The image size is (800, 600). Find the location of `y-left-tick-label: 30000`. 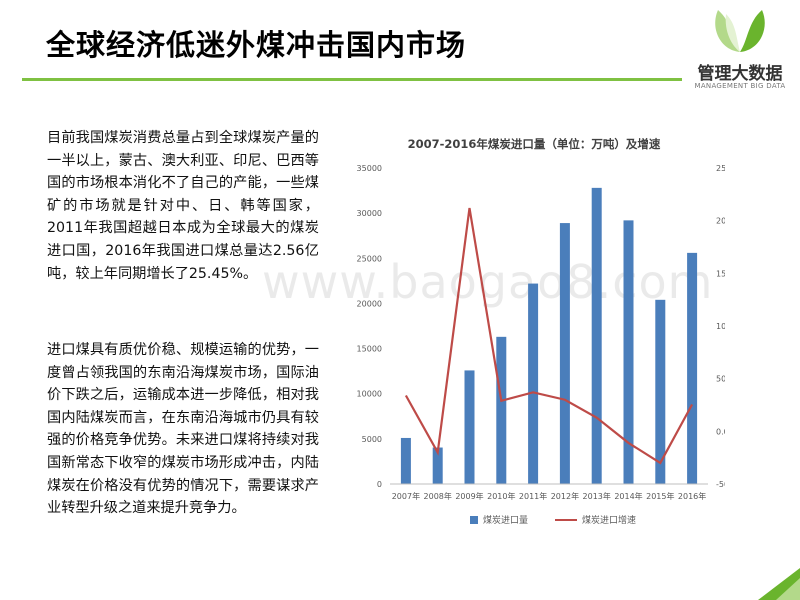

y-left-tick-label: 30000 is located at coordinates (369, 213).